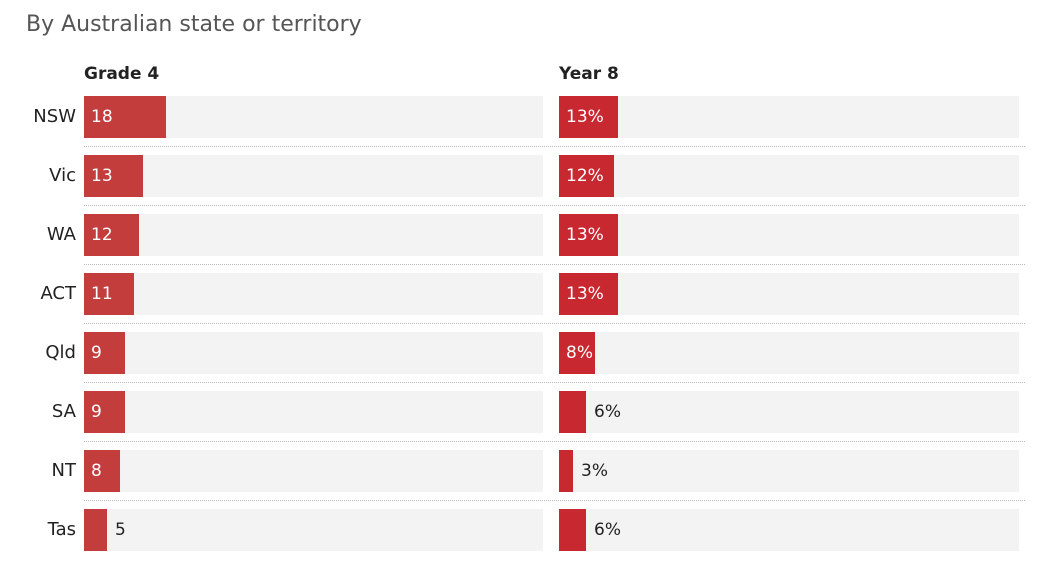 This screenshot has width=1037, height=581. Describe the element at coordinates (789, 176) in the screenshot. I see `year8-track-vic: 12%` at that location.